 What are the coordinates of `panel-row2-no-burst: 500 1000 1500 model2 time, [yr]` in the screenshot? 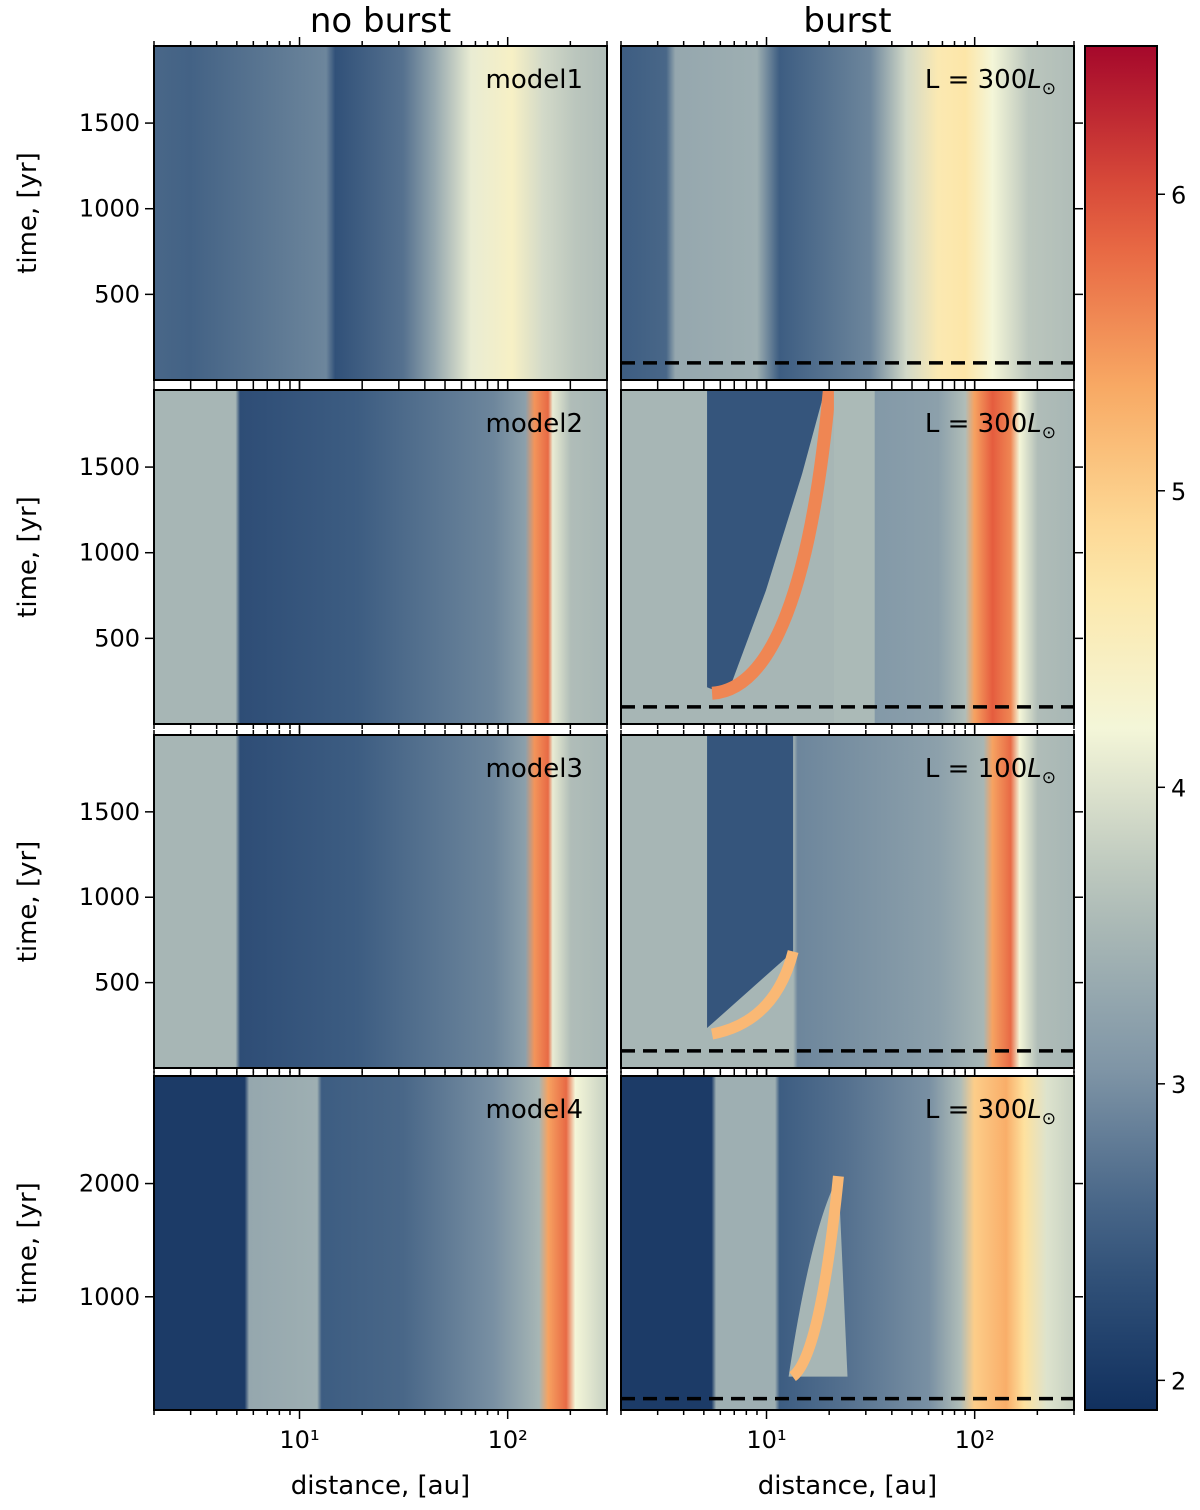 It's located at (310, 557).